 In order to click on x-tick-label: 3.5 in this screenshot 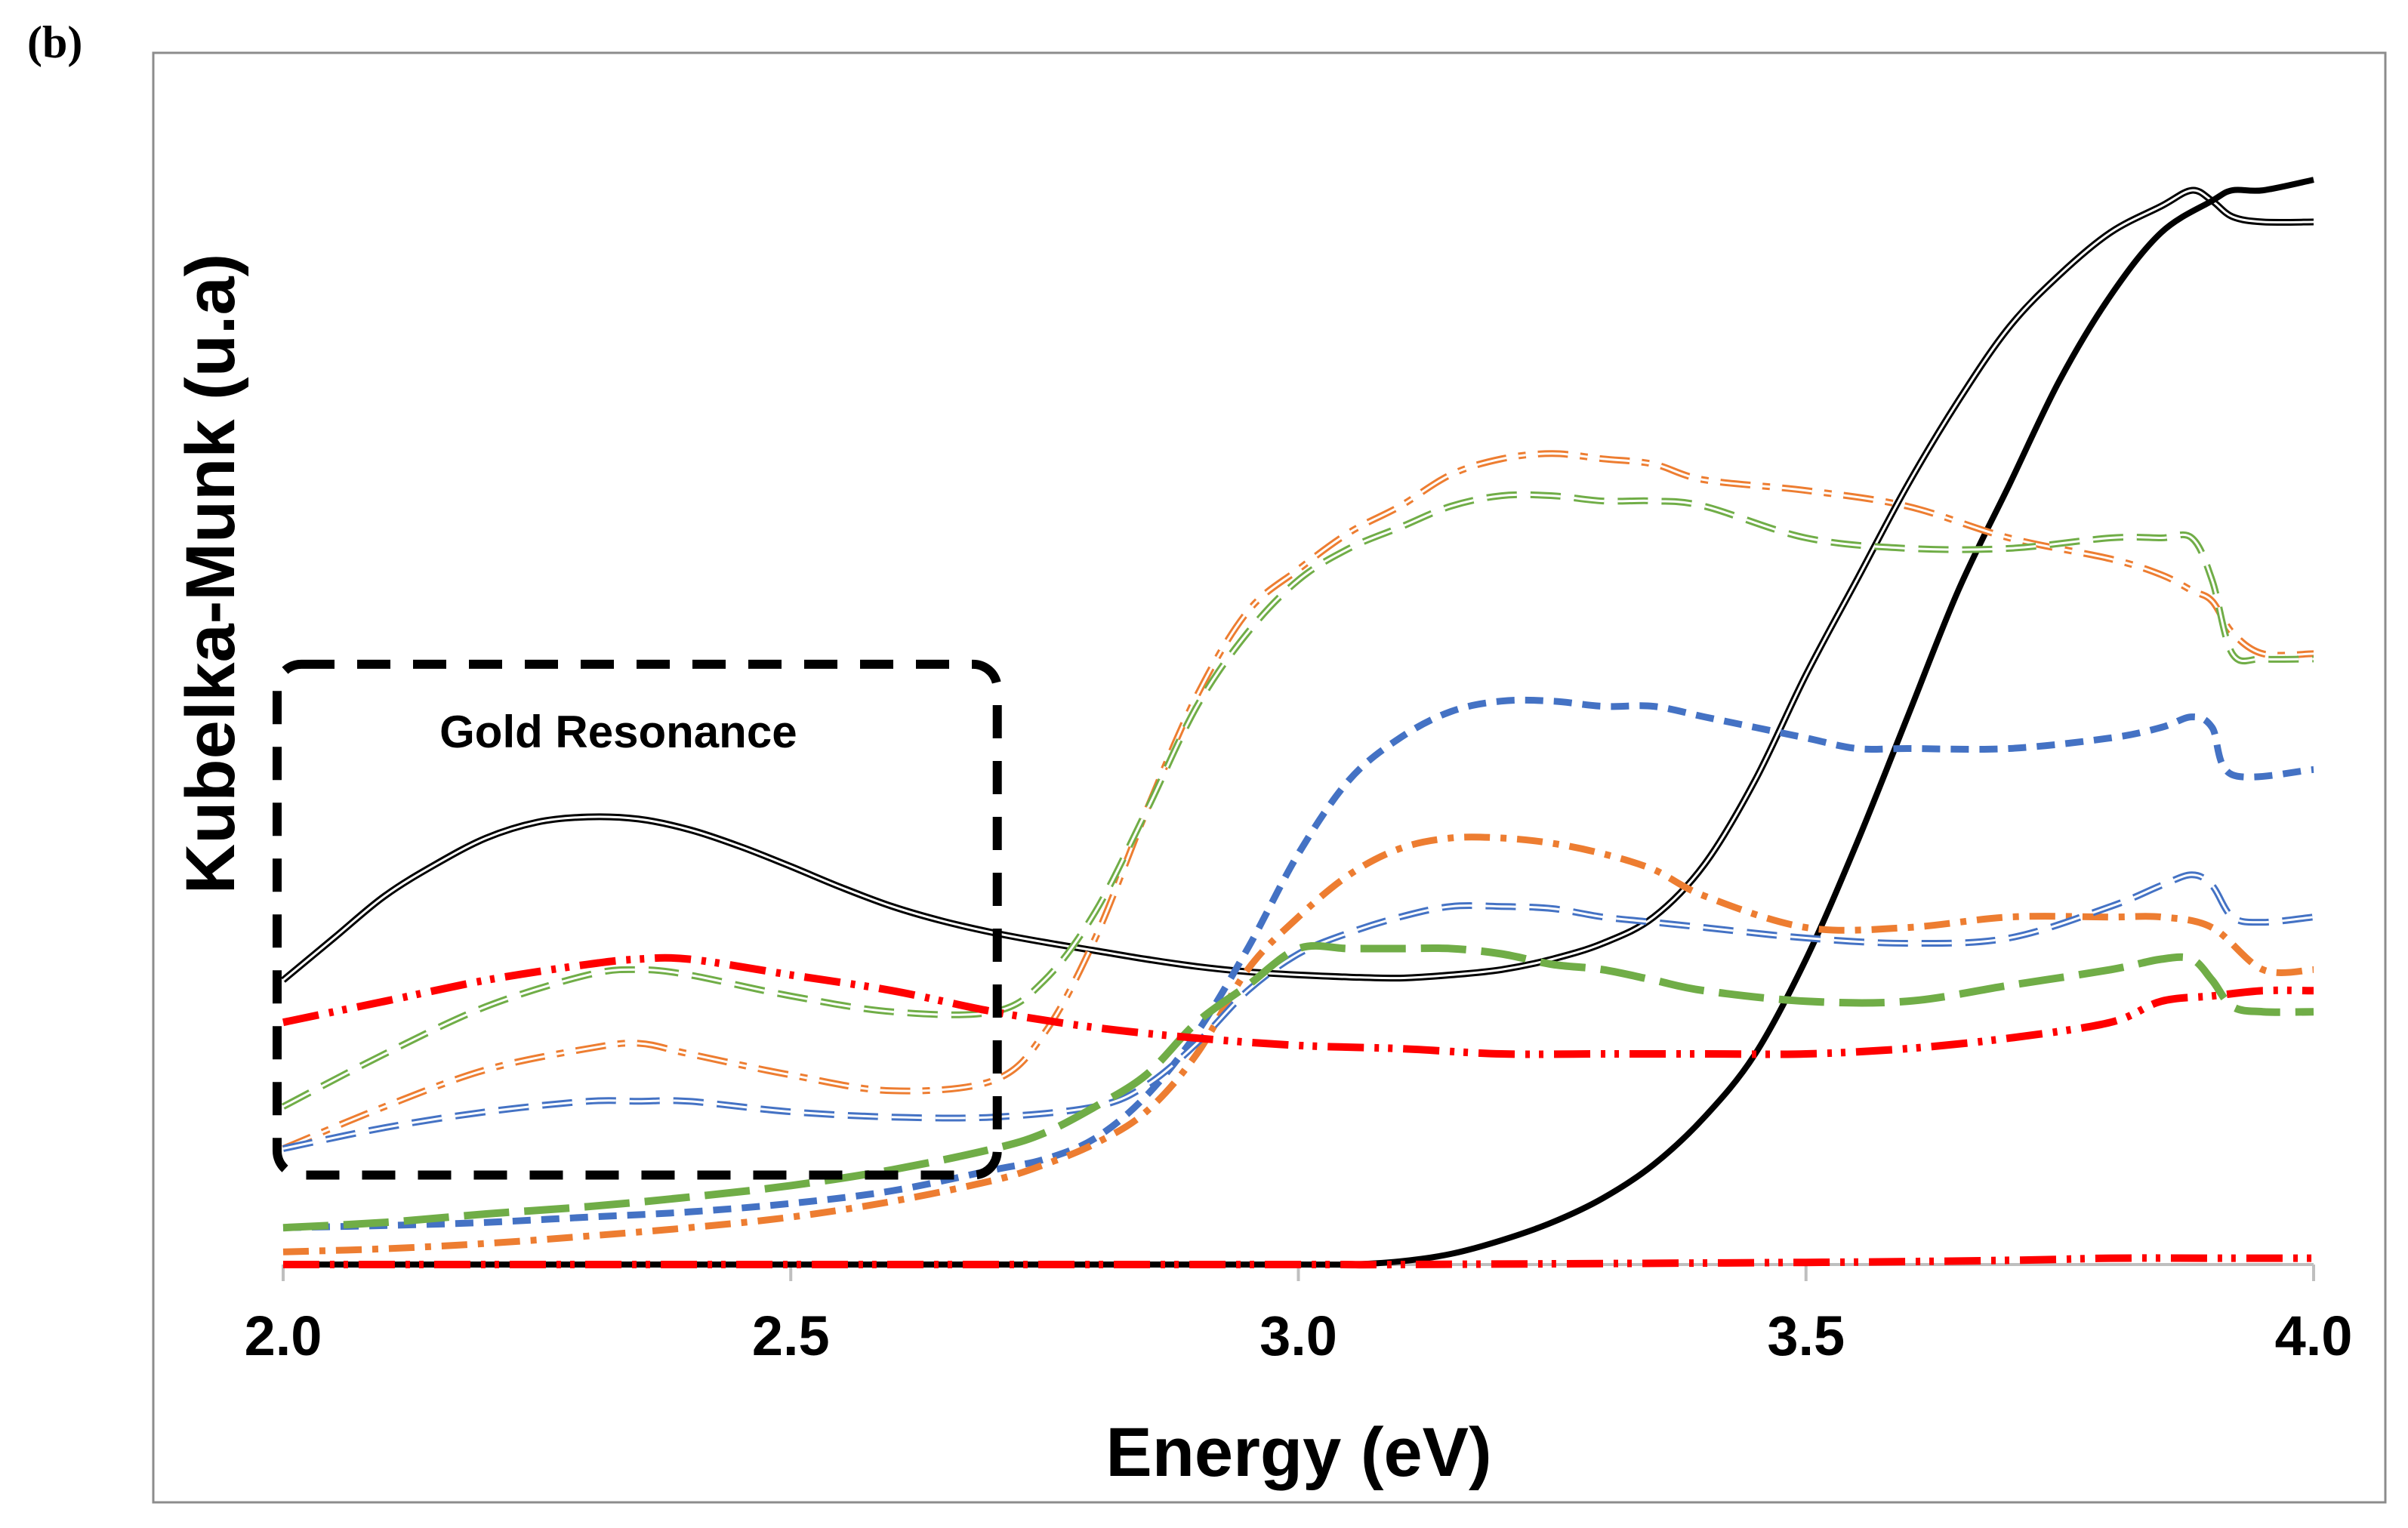, I will do `click(1806, 1336)`.